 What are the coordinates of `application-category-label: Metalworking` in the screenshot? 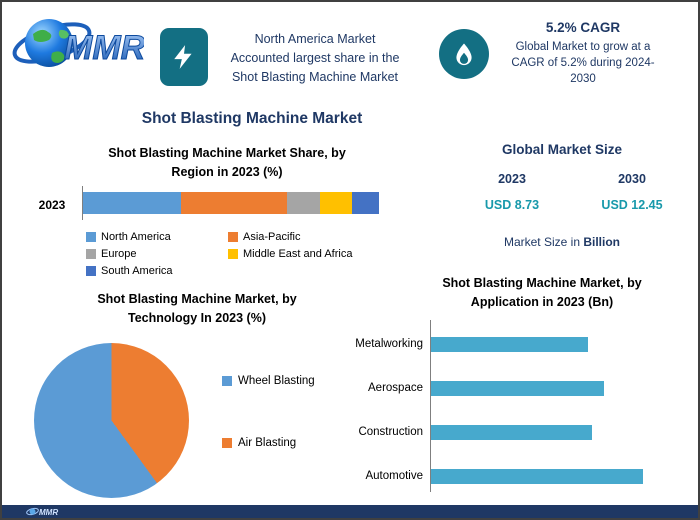 It's located at (389, 344).